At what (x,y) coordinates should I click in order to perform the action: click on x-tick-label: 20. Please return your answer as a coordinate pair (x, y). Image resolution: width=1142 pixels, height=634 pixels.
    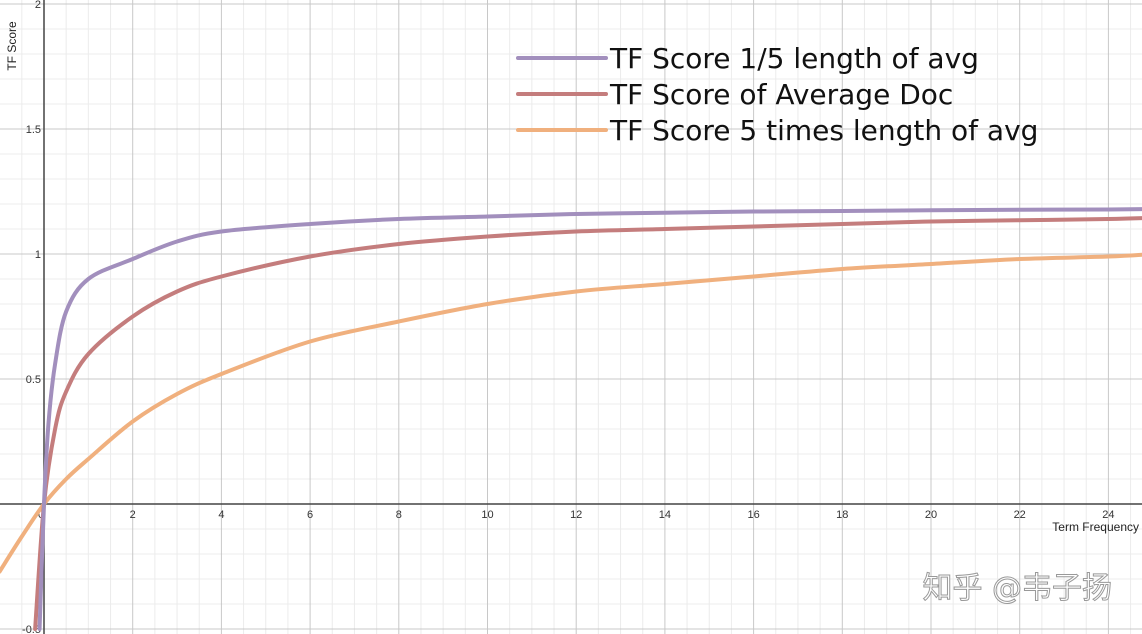
    Looking at the image, I should click on (931, 515).